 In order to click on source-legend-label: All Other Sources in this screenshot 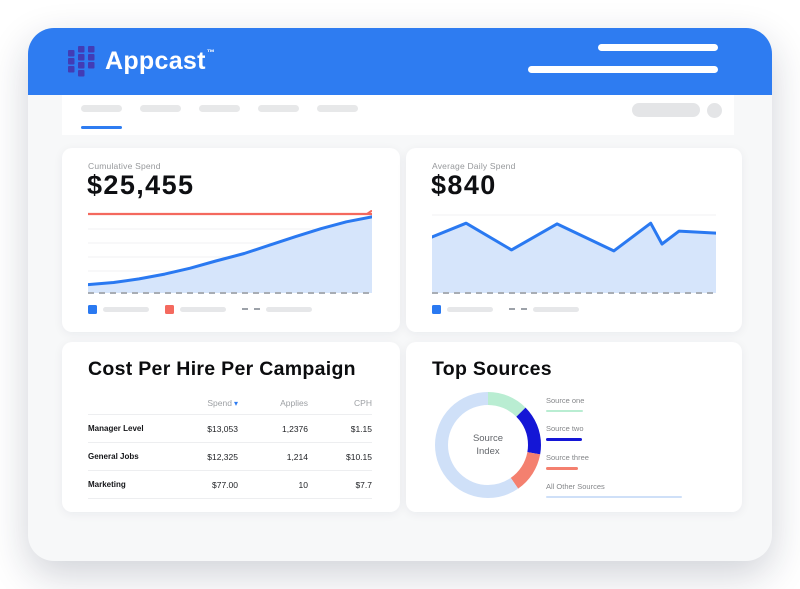, I will do `click(575, 486)`.